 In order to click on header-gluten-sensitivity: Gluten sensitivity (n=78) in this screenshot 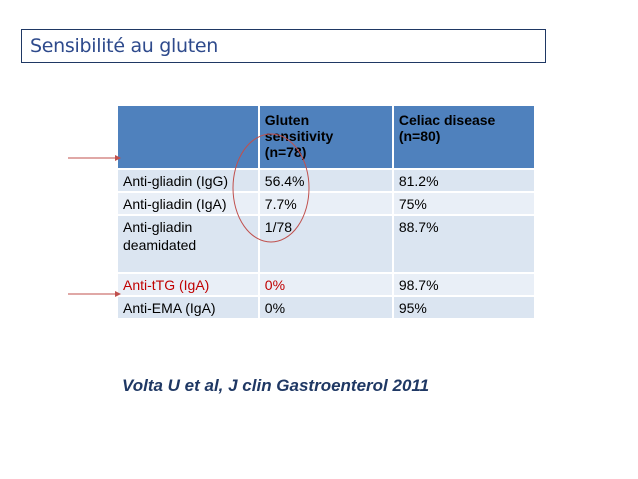, I will do `click(326, 138)`.